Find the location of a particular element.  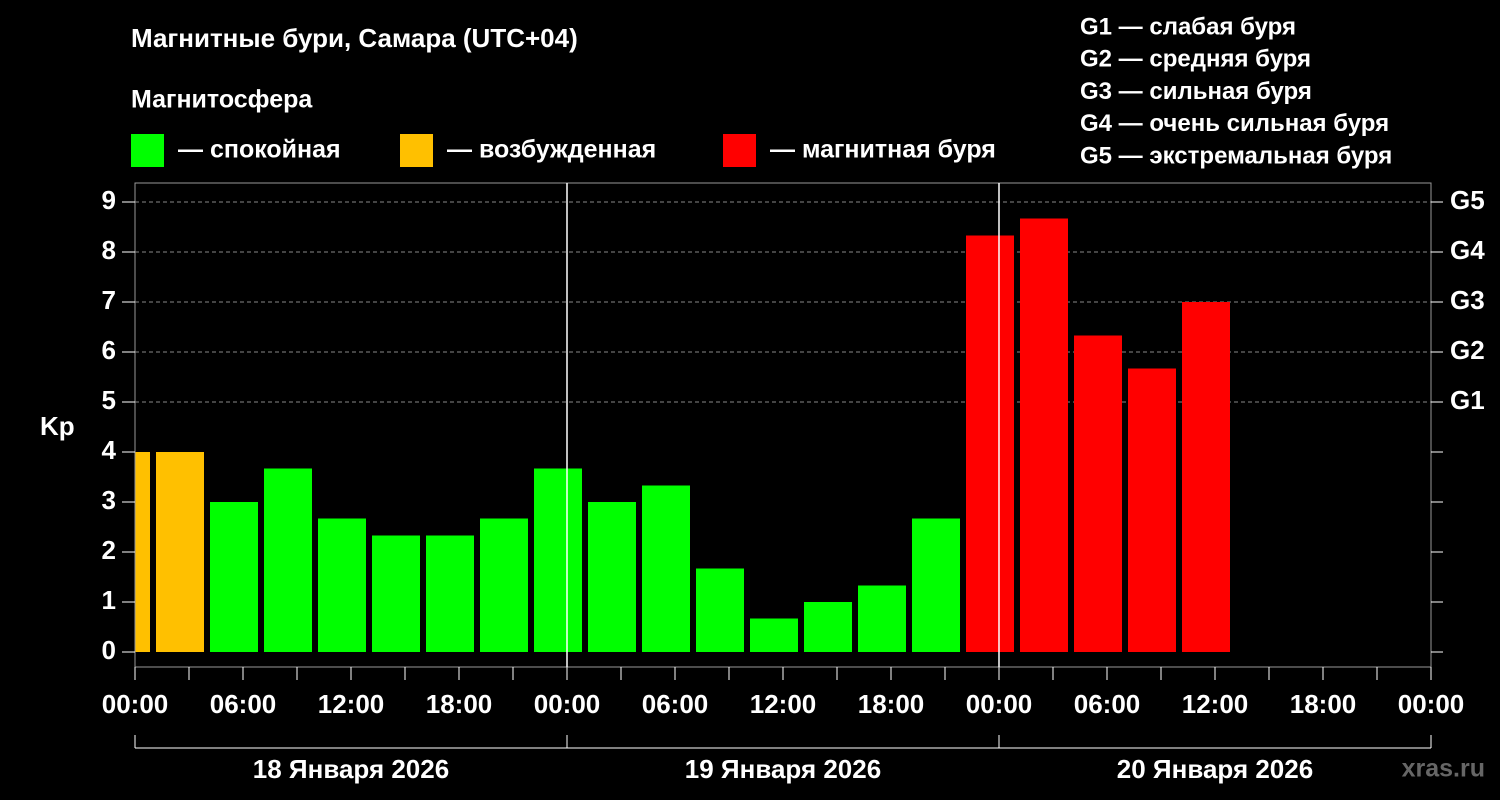

storm-scale-item: G5 — экстремальная буря is located at coordinates (1236, 156).